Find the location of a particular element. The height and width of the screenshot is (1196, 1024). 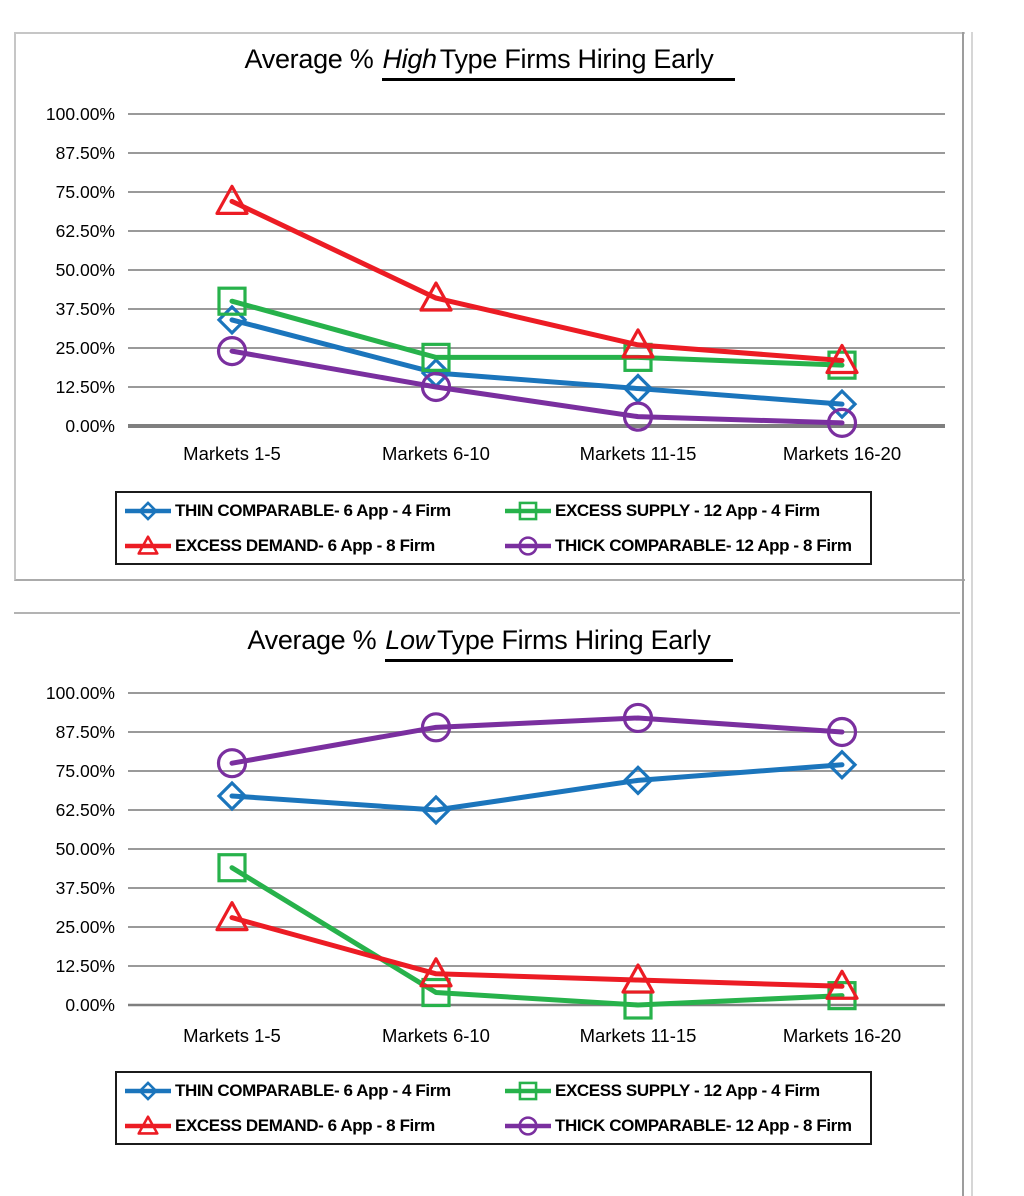

title-underlined-part: High Type Firms Hiring Early is located at coordinates (559, 62).